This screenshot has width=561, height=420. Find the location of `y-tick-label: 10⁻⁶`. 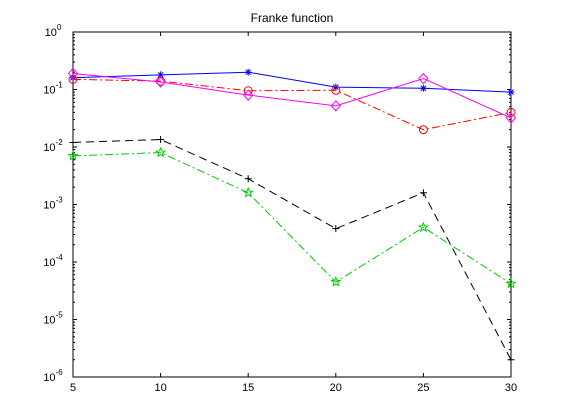

y-tick-label: 10⁻⁶ is located at coordinates (53, 376).